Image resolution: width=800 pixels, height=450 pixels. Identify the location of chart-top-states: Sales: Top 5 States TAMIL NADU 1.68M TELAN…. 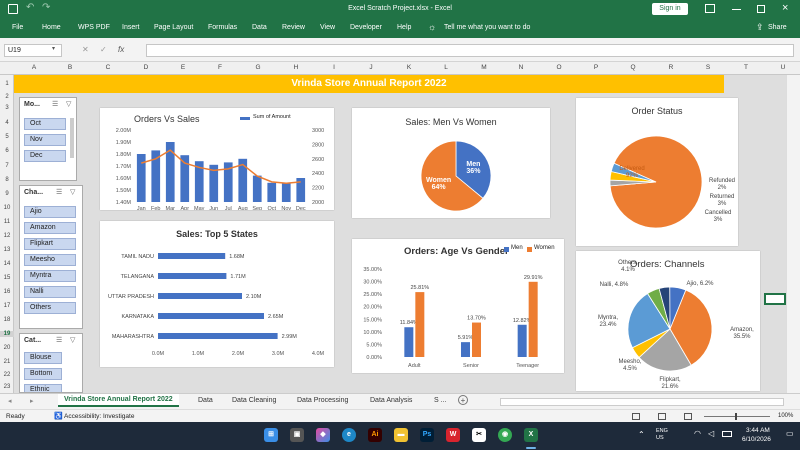
(217, 294).